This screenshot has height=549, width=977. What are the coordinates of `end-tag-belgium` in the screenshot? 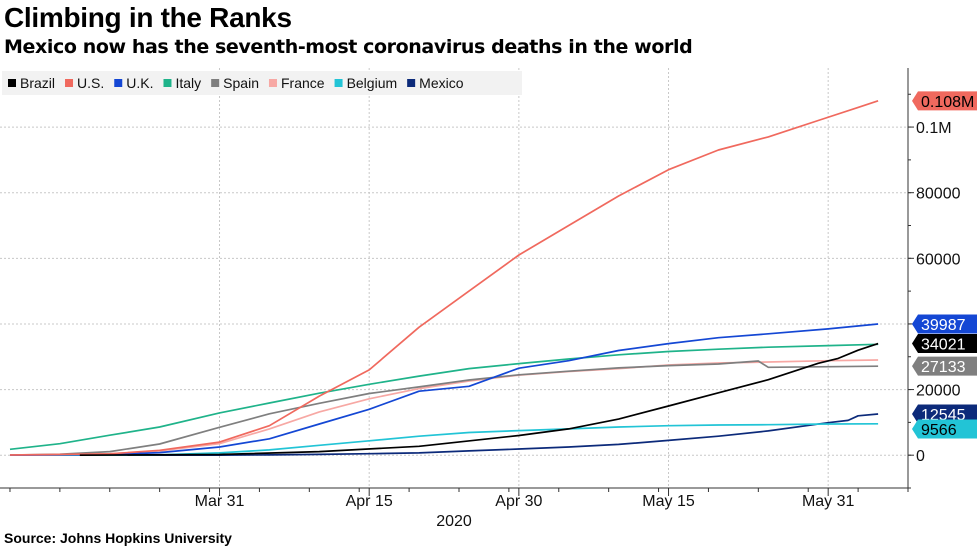 It's located at (944, 429).